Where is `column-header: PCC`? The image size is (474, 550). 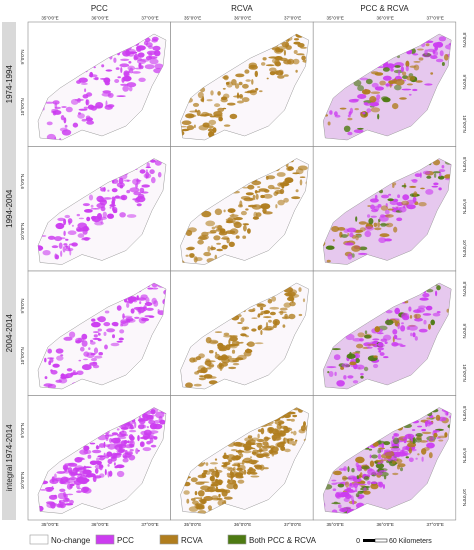 column-header: PCC is located at coordinates (99, 8).